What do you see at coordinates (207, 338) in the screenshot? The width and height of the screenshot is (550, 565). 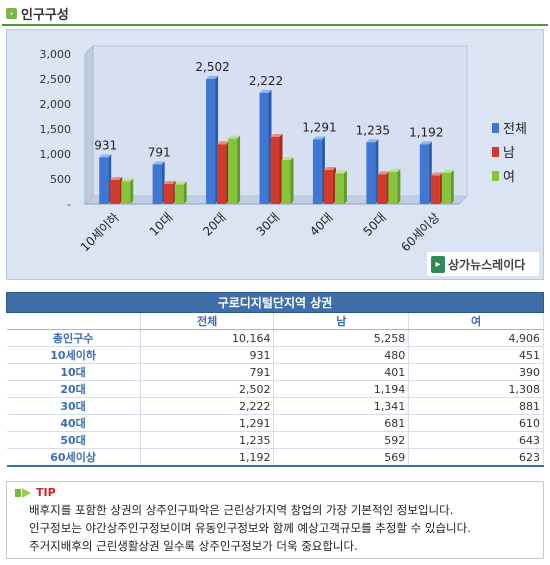 I see `cell-total: 10,164` at bounding box center [207, 338].